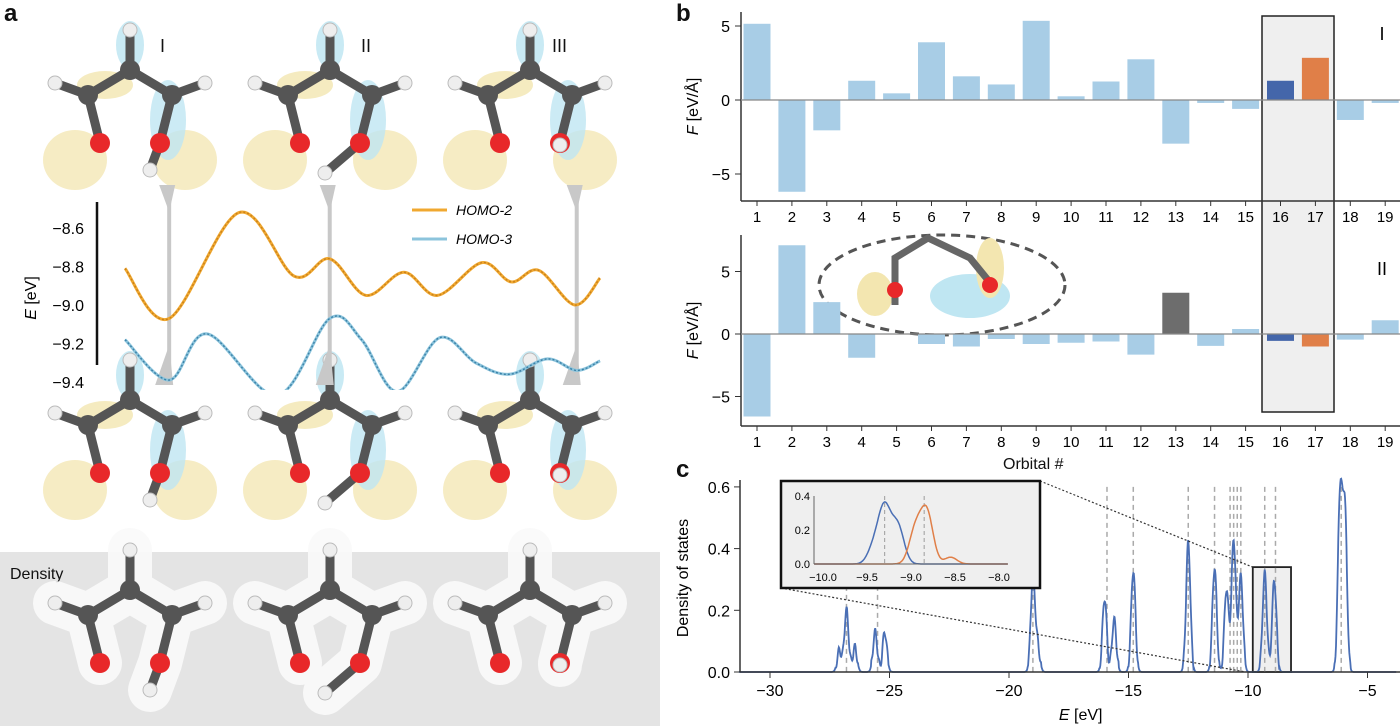  Describe the element at coordinates (1175, 442) in the screenshot. I see `x-tick-label: 13` at that location.